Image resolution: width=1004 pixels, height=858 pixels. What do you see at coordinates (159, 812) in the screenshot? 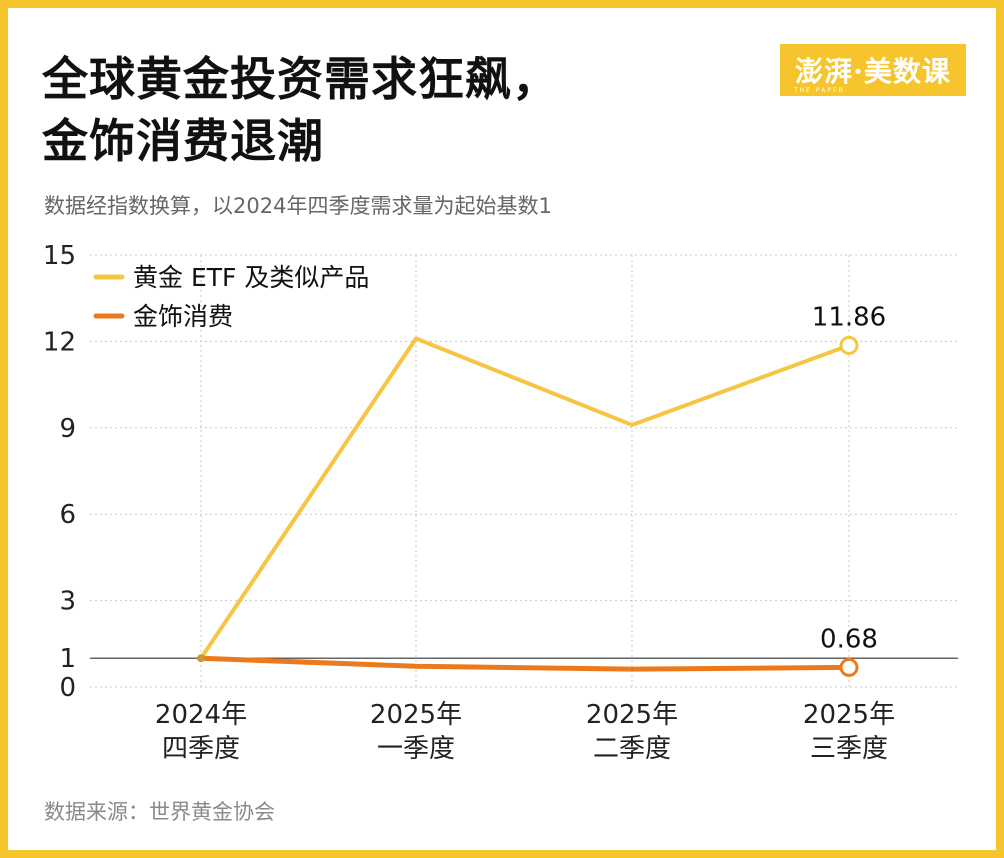
I see `data-source: 数据来源：世界黄金协会` at bounding box center [159, 812].